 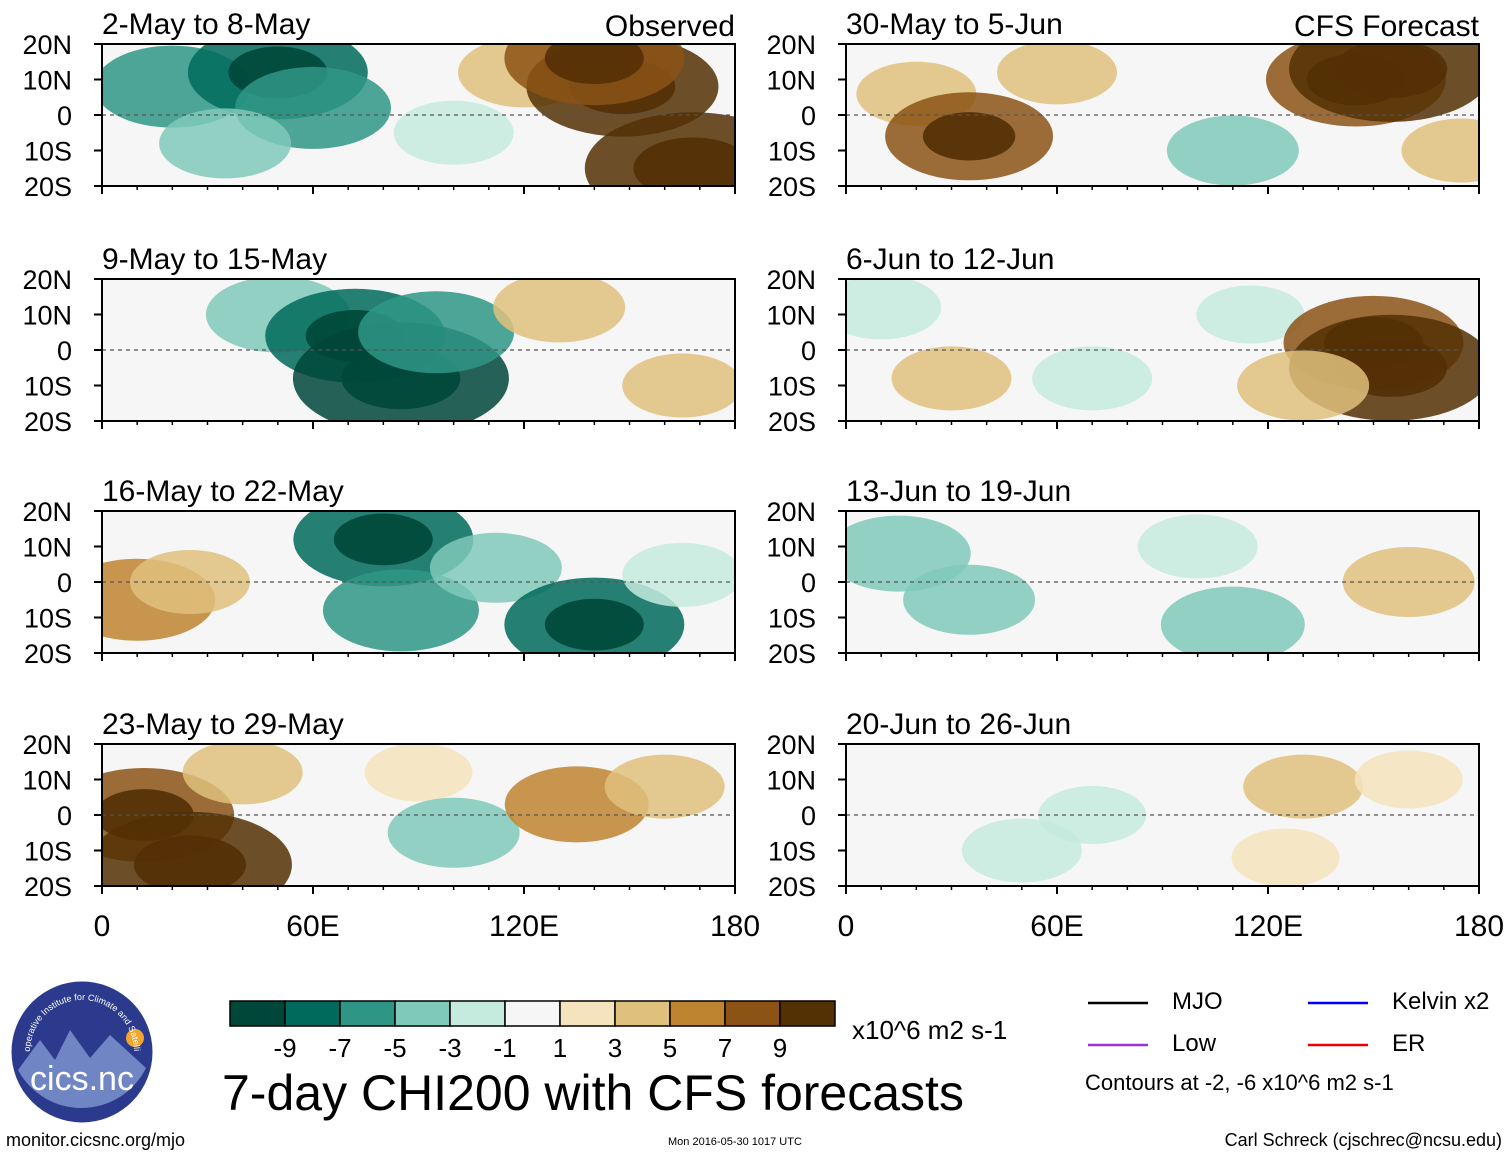 I want to click on panel-title: 16-May to 22-May, so click(x=223, y=491).